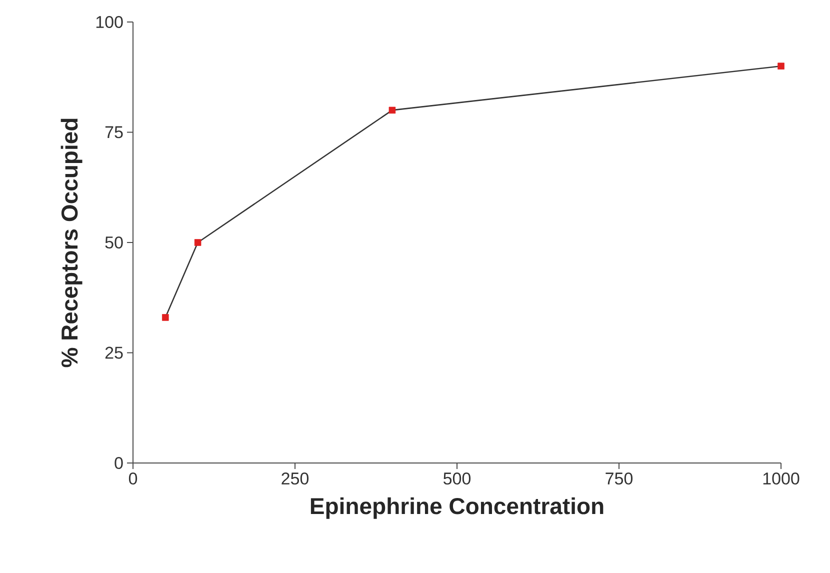 The image size is (830, 573). What do you see at coordinates (114, 242) in the screenshot?
I see `y-tick-label: 50` at bounding box center [114, 242].